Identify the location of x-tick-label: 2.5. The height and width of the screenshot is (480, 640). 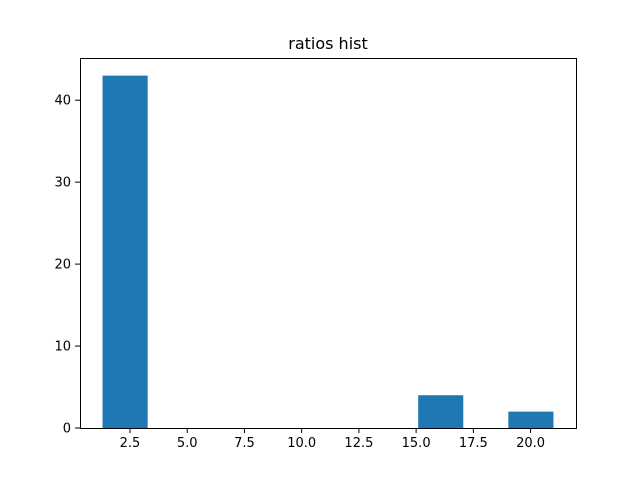
(130, 443).